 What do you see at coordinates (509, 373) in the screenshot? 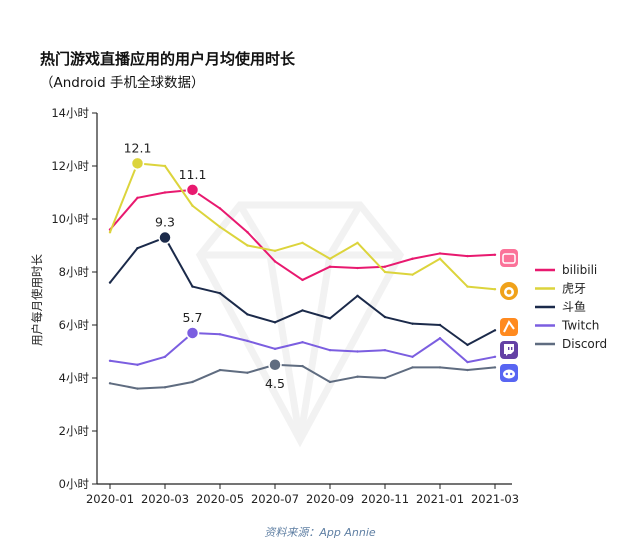
I see `discord-app-icon` at bounding box center [509, 373].